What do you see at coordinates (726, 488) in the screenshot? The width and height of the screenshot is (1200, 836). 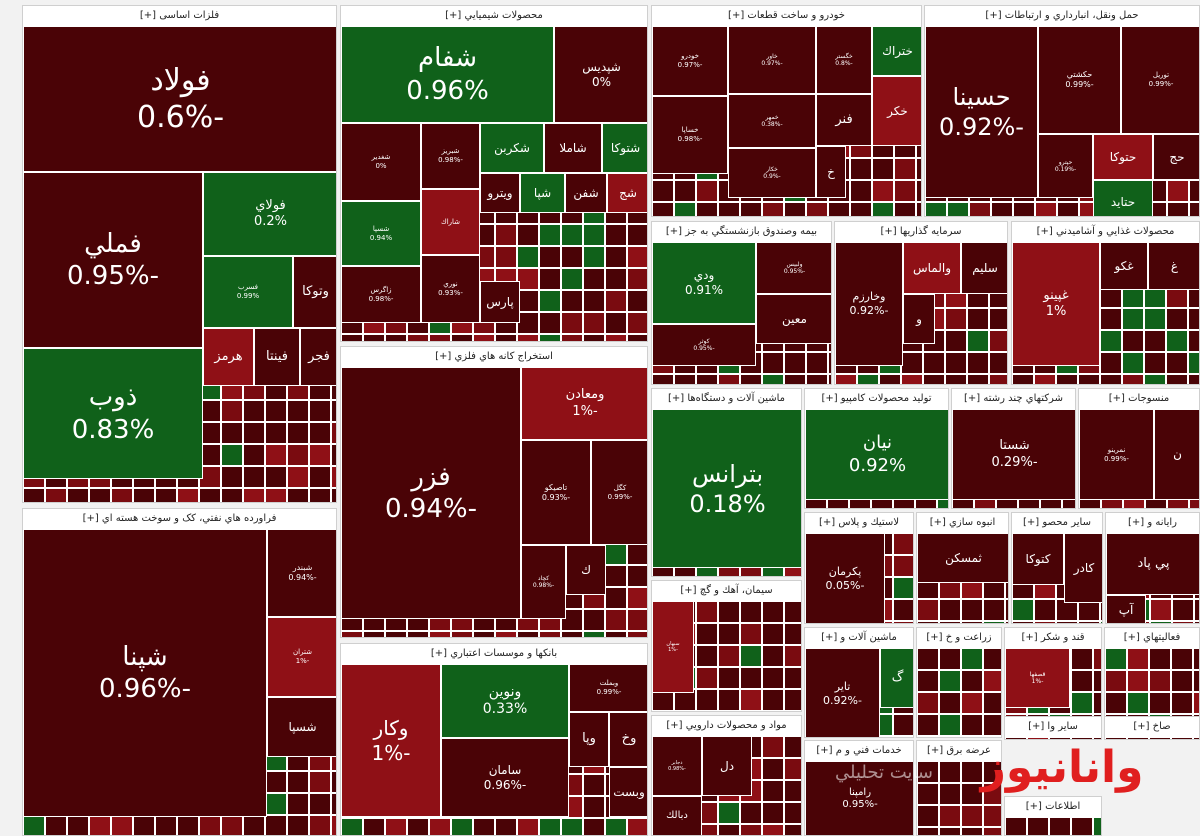 I see `stock-cell: بترانس 0.18%` at bounding box center [726, 488].